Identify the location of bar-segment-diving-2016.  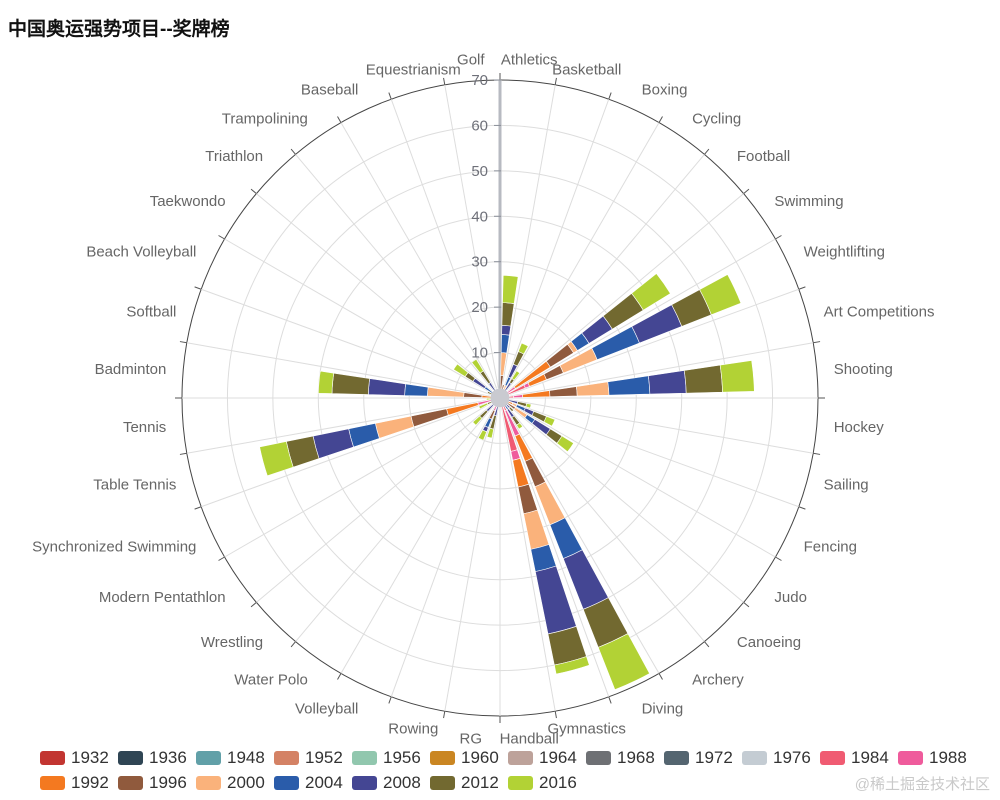
(623, 662).